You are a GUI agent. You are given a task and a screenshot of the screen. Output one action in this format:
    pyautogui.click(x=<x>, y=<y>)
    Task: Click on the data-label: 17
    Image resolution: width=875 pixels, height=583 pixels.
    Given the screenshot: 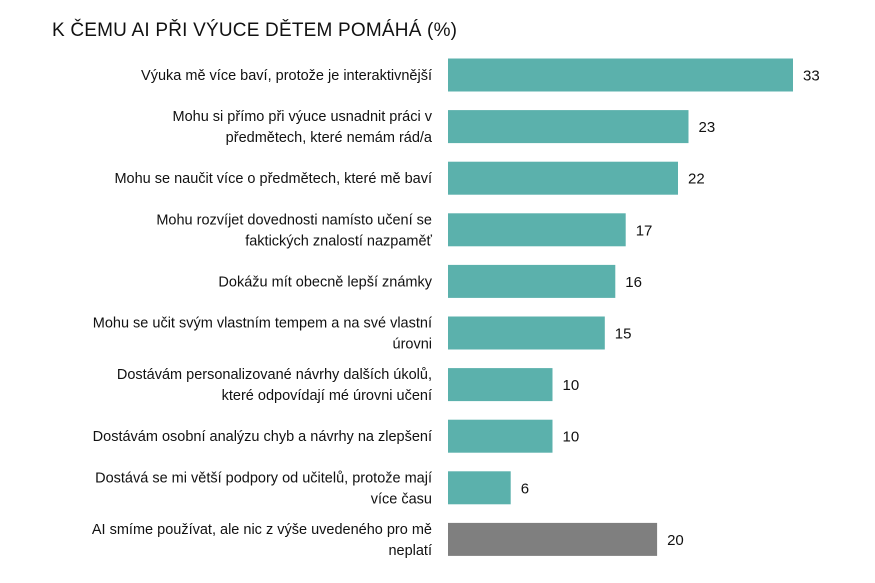 What is the action you would take?
    pyautogui.click(x=644, y=230)
    